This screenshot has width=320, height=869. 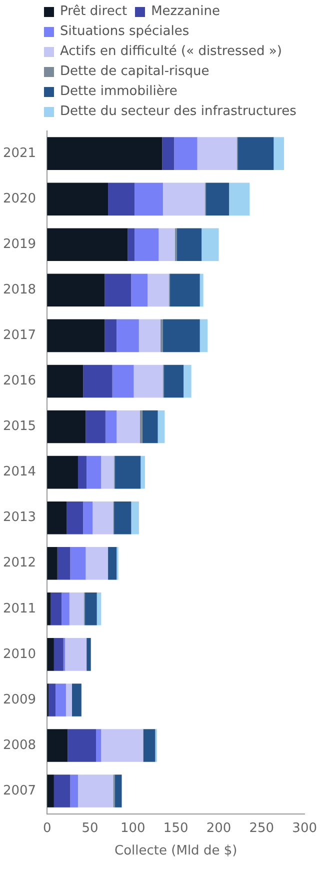 I want to click on legend-label: Prêt direct, so click(x=94, y=12).